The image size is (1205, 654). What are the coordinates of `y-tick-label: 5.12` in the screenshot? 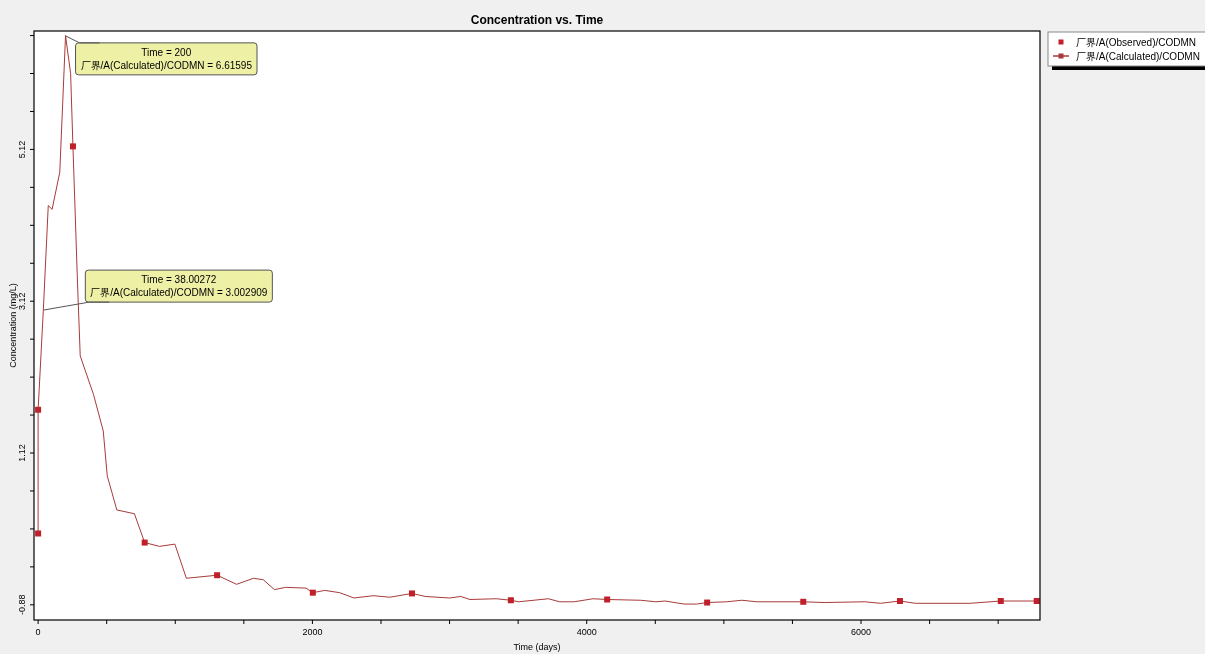 It's located at (22, 149).